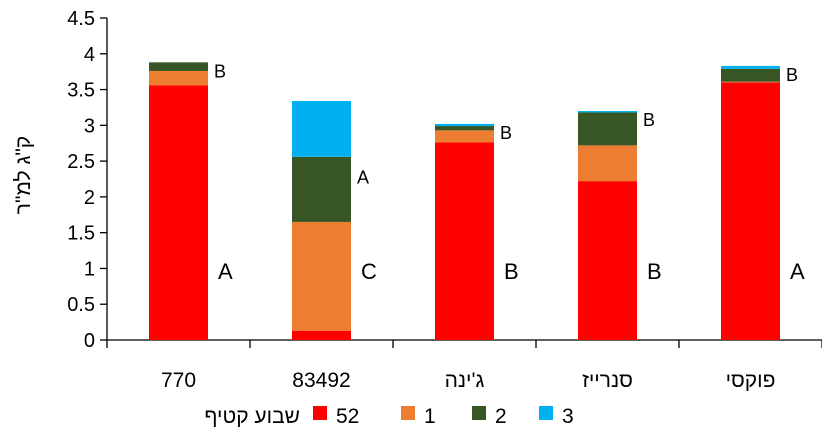  What do you see at coordinates (178, 380) in the screenshot?
I see `x-tick-label: 770` at bounding box center [178, 380].